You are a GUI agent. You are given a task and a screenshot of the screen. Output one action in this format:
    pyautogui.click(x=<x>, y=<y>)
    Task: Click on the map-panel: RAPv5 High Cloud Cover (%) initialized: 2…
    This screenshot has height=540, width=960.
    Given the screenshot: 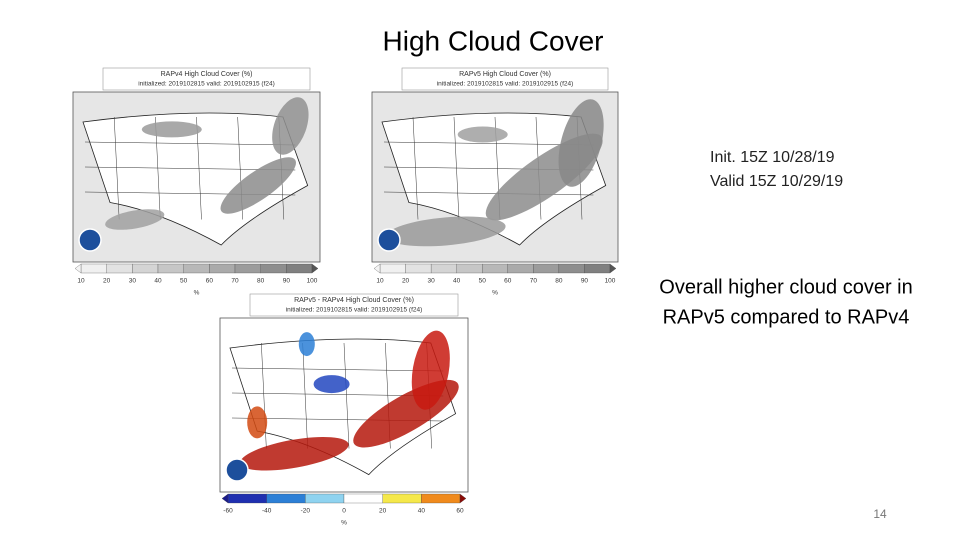 What is the action you would take?
    pyautogui.click(x=495, y=182)
    